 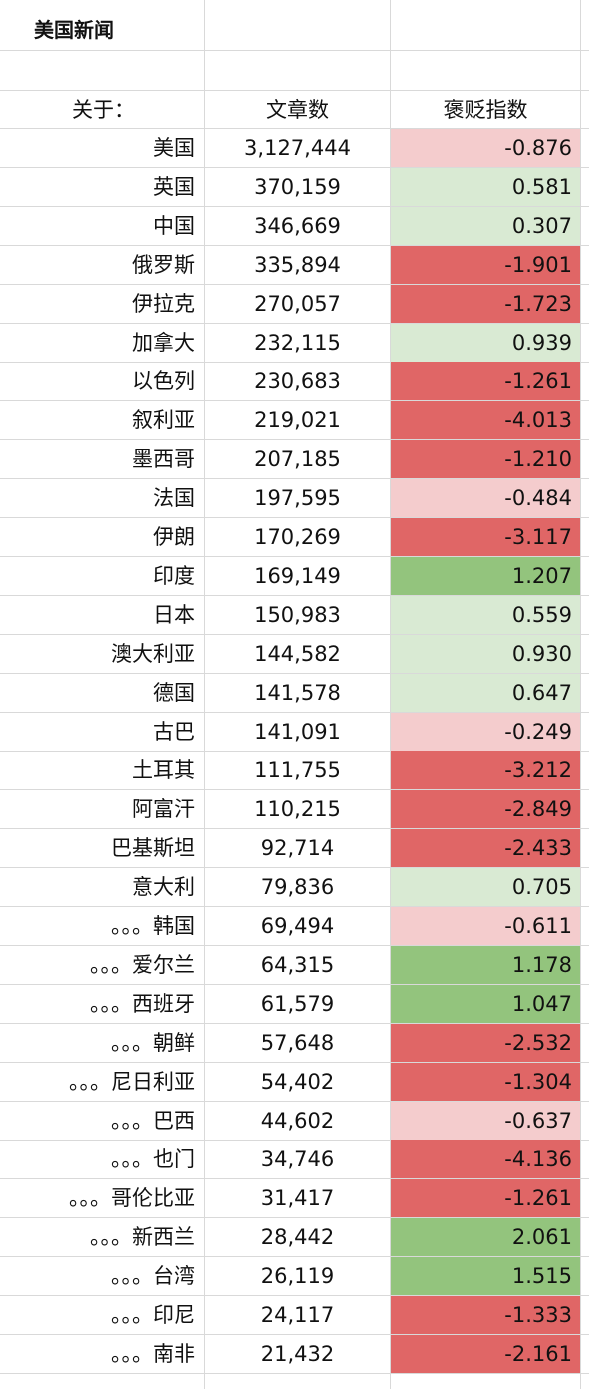 I want to click on article-count-cell: 111,755, so click(x=297, y=770).